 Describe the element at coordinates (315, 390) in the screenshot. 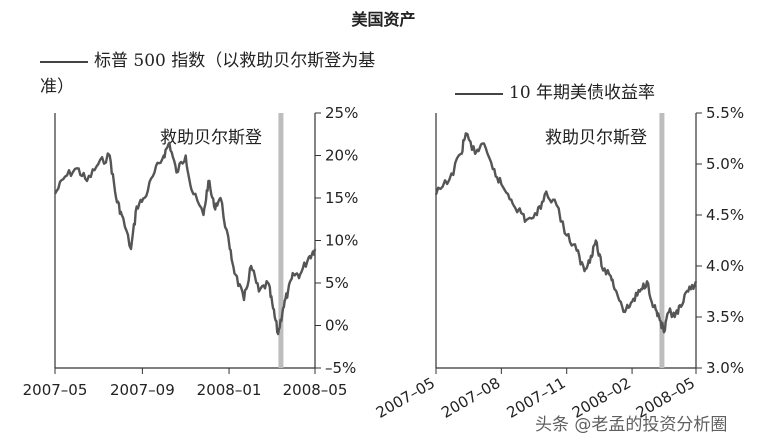

I see `left-x-tick-label: 2008–05` at that location.